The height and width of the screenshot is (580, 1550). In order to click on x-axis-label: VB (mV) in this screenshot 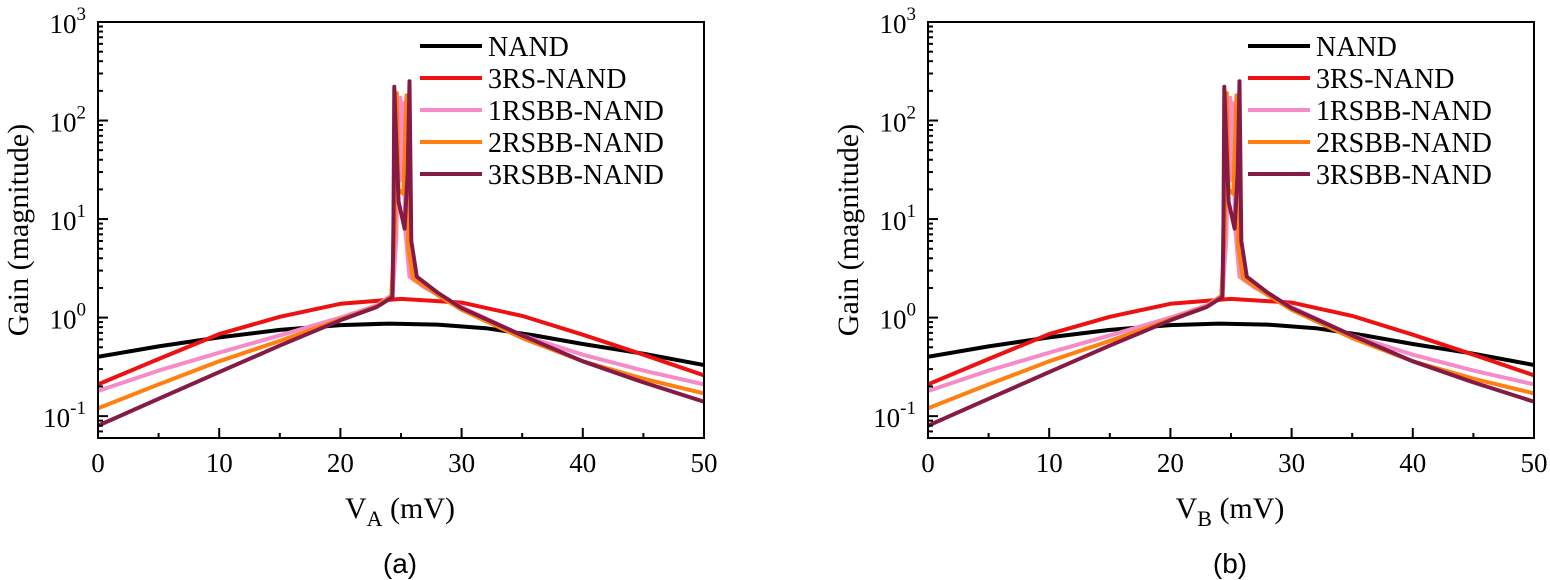, I will do `click(1230, 511)`.